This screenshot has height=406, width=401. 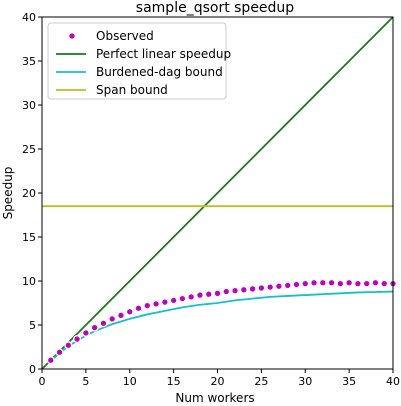 I want to click on y-tick-label: 25, so click(x=29, y=149).